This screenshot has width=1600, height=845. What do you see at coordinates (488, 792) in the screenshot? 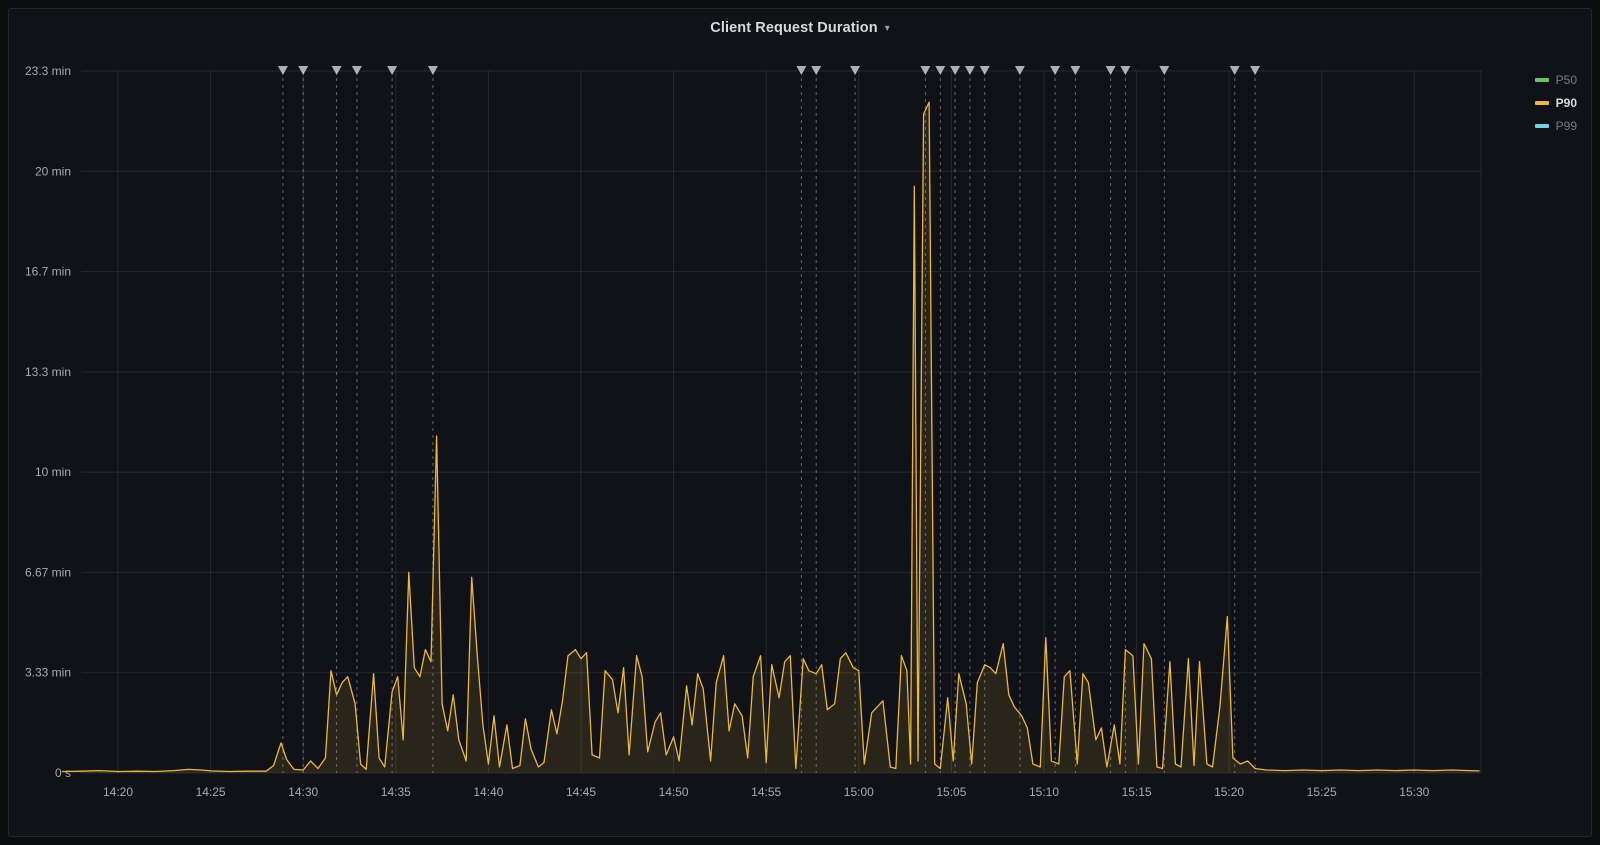
I see `x-tick-label: 14:40` at bounding box center [488, 792].